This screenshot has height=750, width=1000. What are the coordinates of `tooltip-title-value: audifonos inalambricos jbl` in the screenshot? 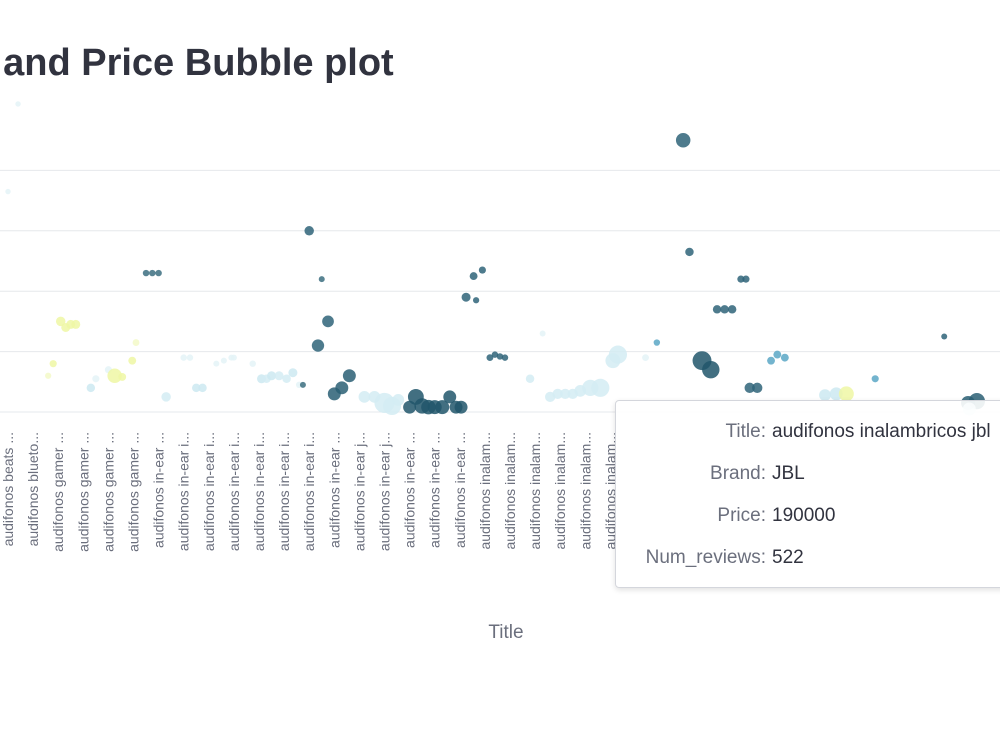 It's located at (881, 431).